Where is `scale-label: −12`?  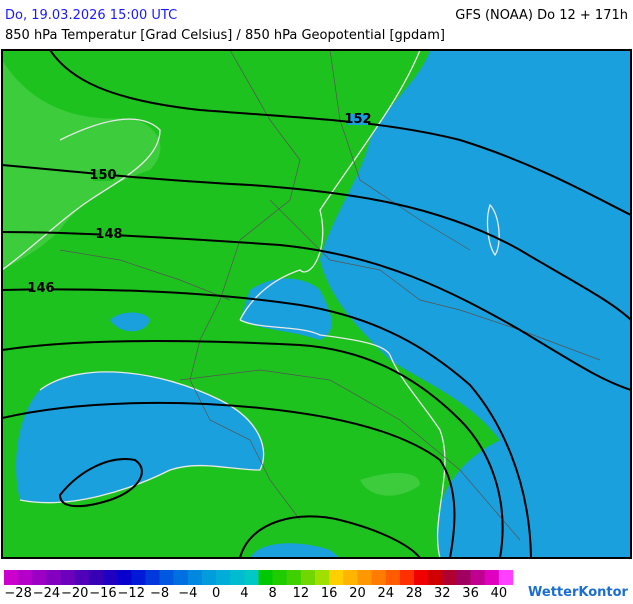 scale-label: −12 is located at coordinates (131, 593).